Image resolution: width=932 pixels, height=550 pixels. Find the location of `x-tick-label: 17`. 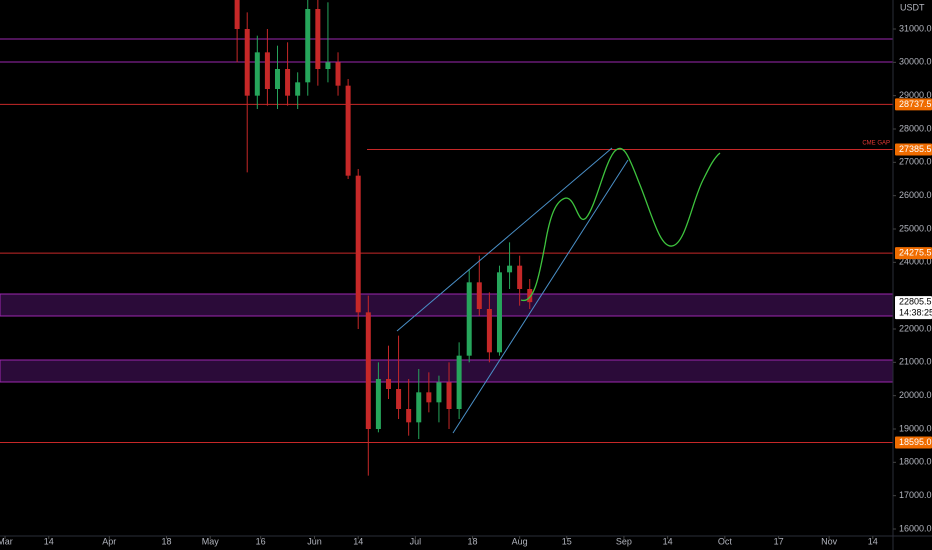

x-tick-label: 17 is located at coordinates (779, 541).